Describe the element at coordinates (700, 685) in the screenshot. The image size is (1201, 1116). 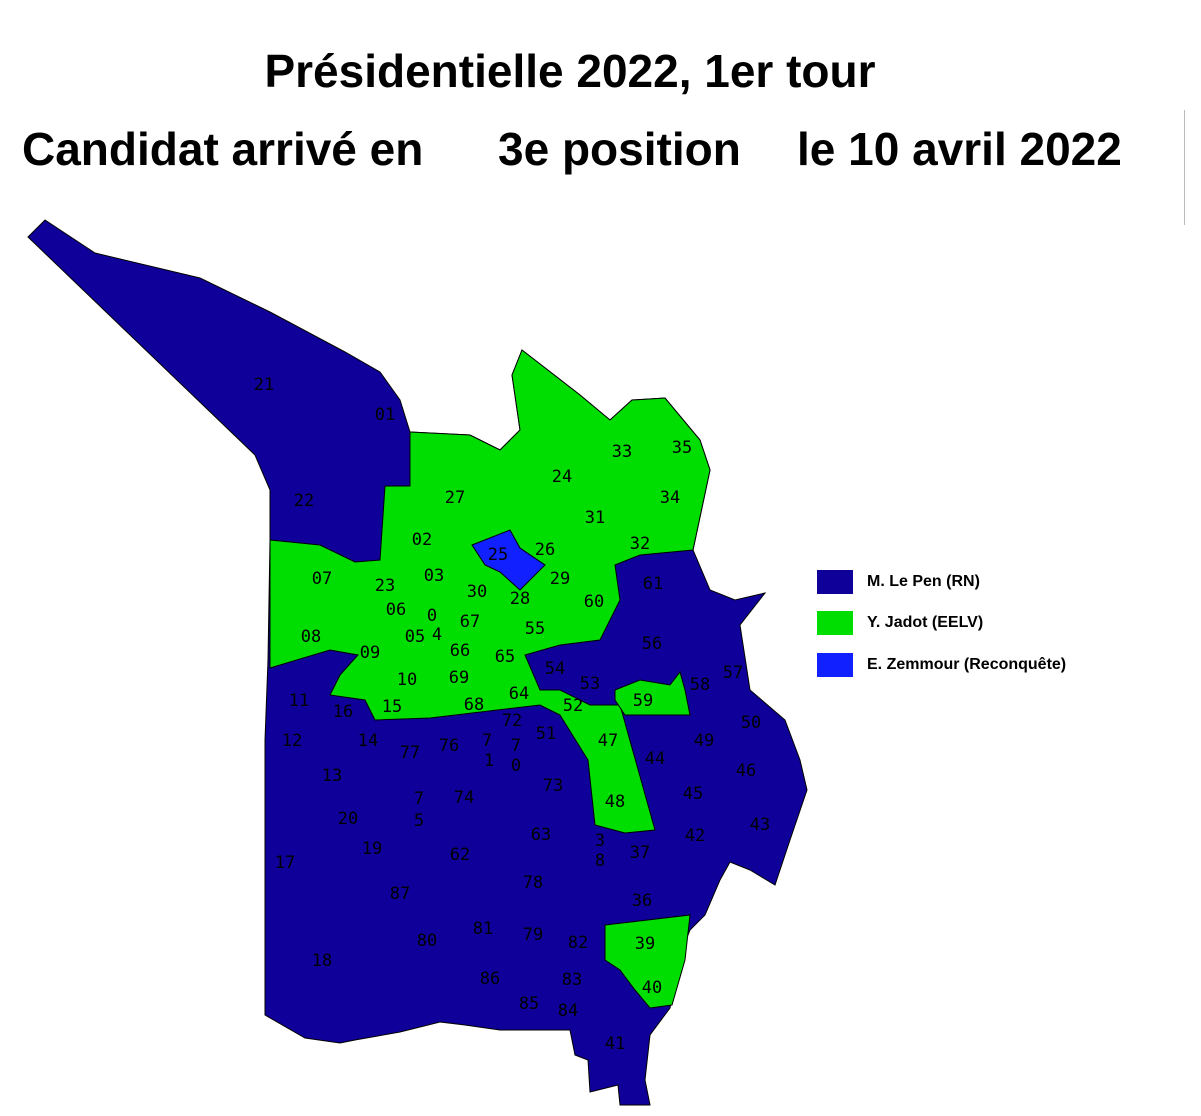
I see `region-label-text: 58` at that location.